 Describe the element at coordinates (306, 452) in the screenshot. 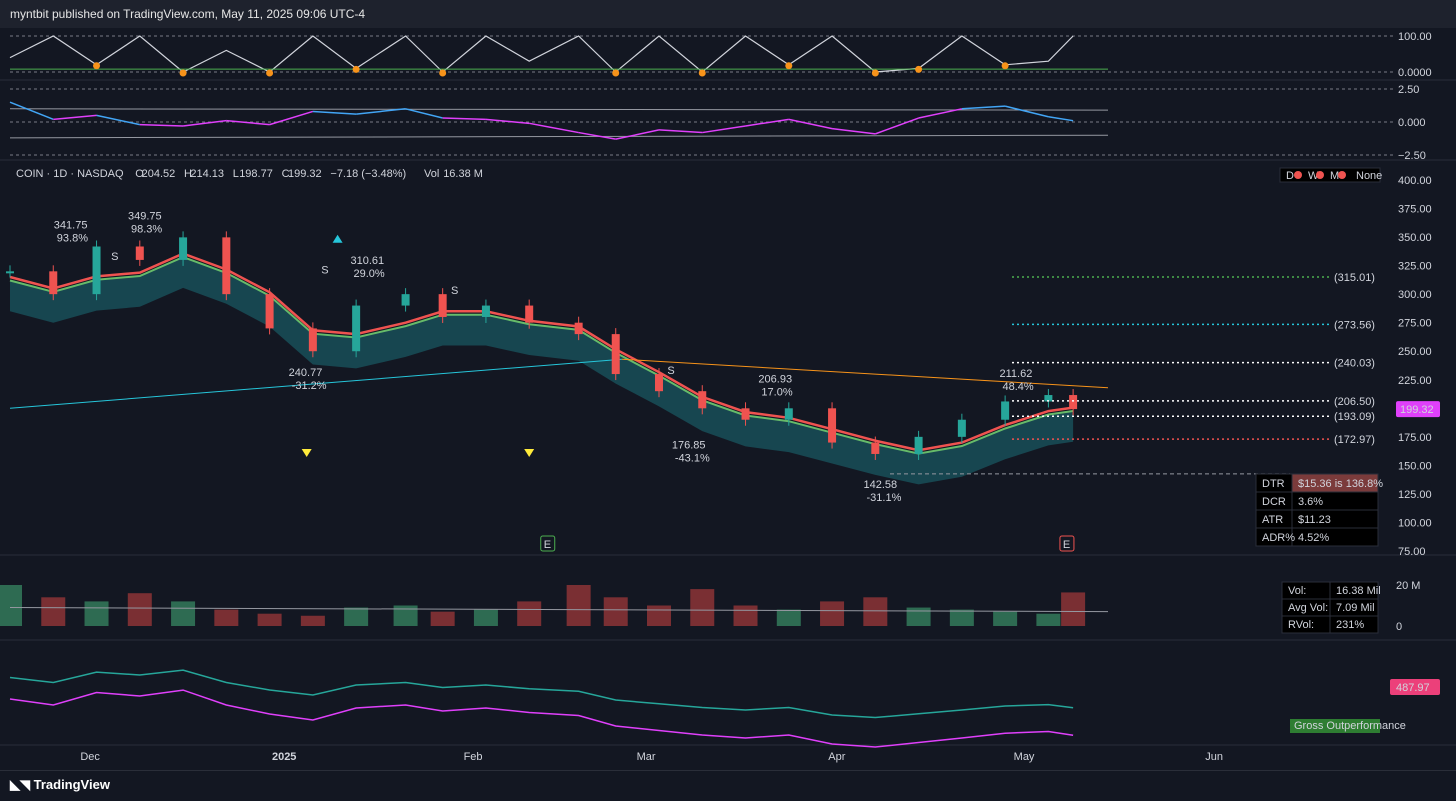

I see `down-triangle-icon` at that location.